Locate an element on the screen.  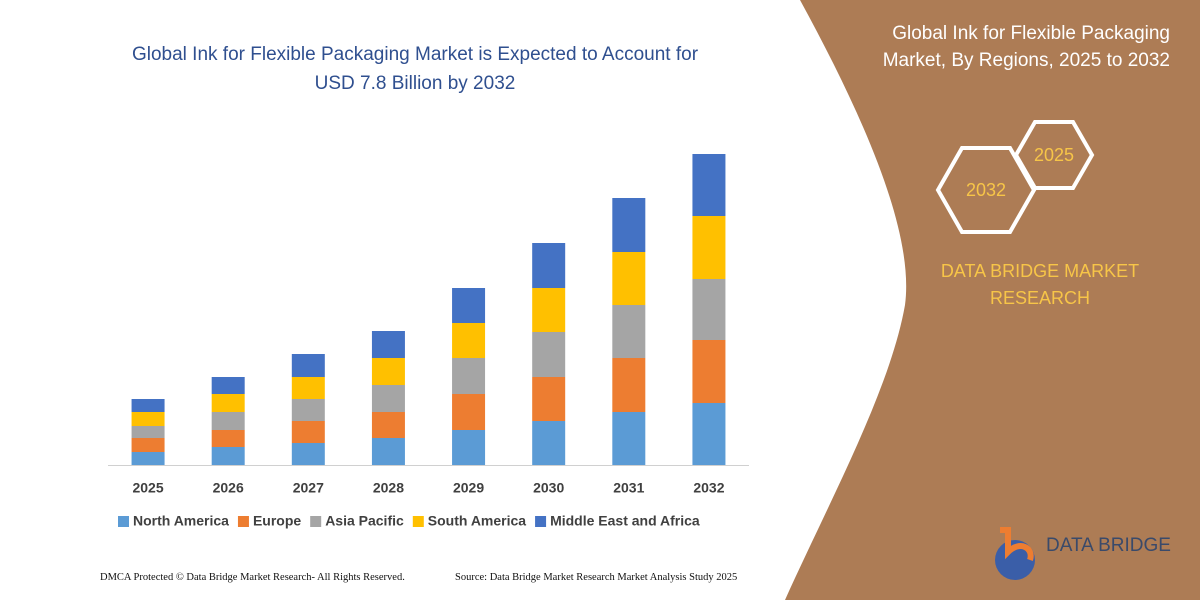
legend-label: Middle East and Africa is located at coordinates (625, 521).